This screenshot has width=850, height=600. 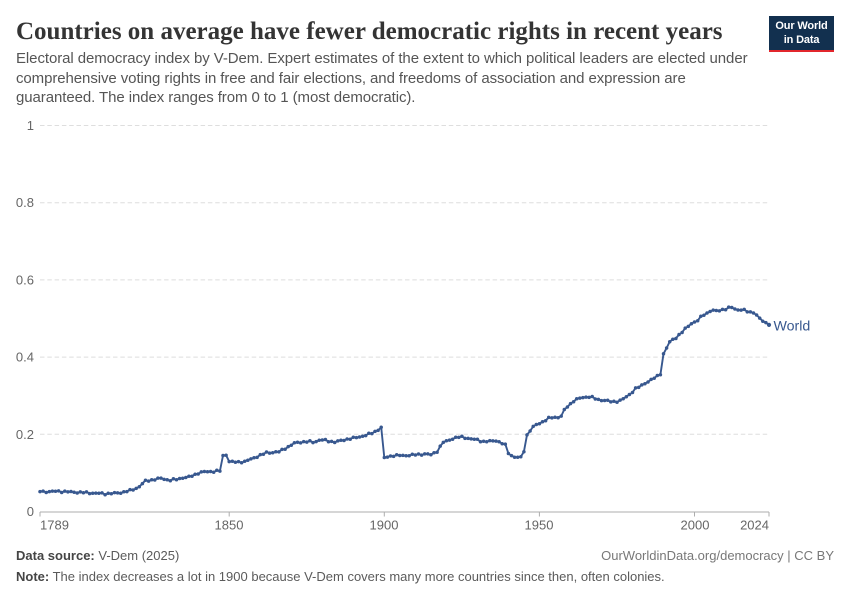 What do you see at coordinates (25, 357) in the screenshot?
I see `svg-text: 0.4` at bounding box center [25, 357].